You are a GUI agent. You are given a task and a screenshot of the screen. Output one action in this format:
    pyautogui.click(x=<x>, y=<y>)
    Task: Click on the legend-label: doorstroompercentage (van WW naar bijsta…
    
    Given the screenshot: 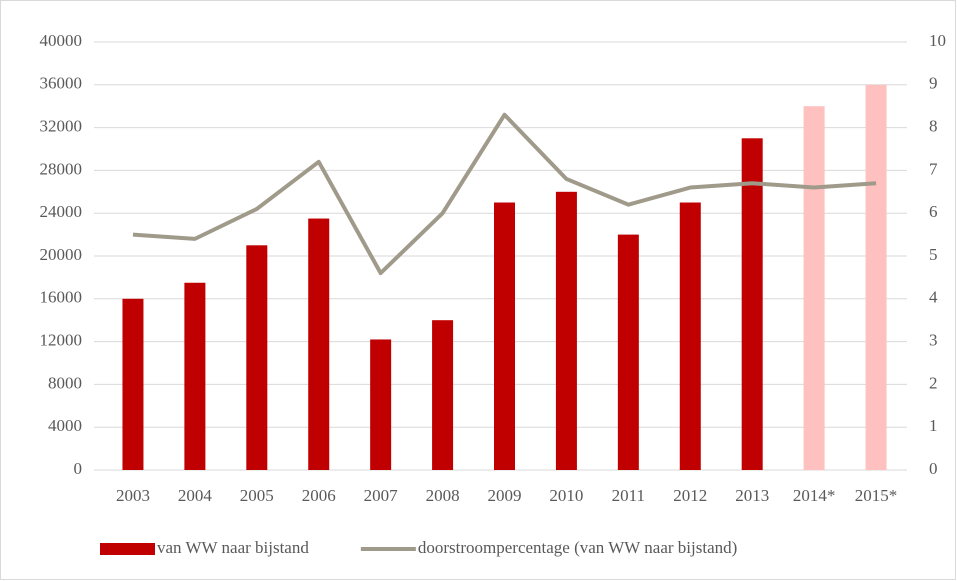 What is the action you would take?
    pyautogui.click(x=577, y=547)
    